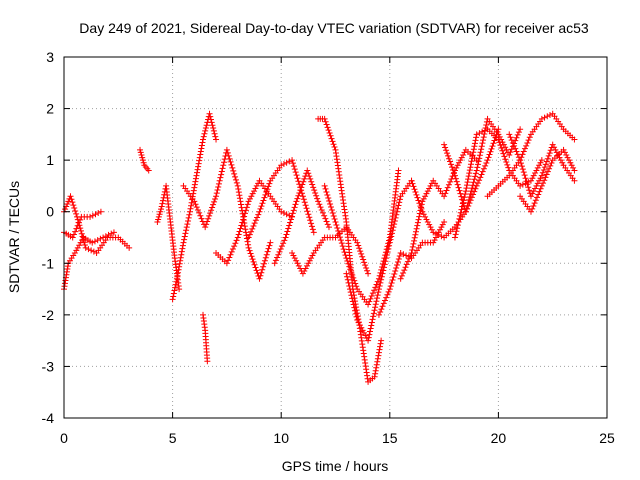 This screenshot has height=480, width=640. What do you see at coordinates (144, 160) in the screenshot?
I see `series-track-d` at bounding box center [144, 160].